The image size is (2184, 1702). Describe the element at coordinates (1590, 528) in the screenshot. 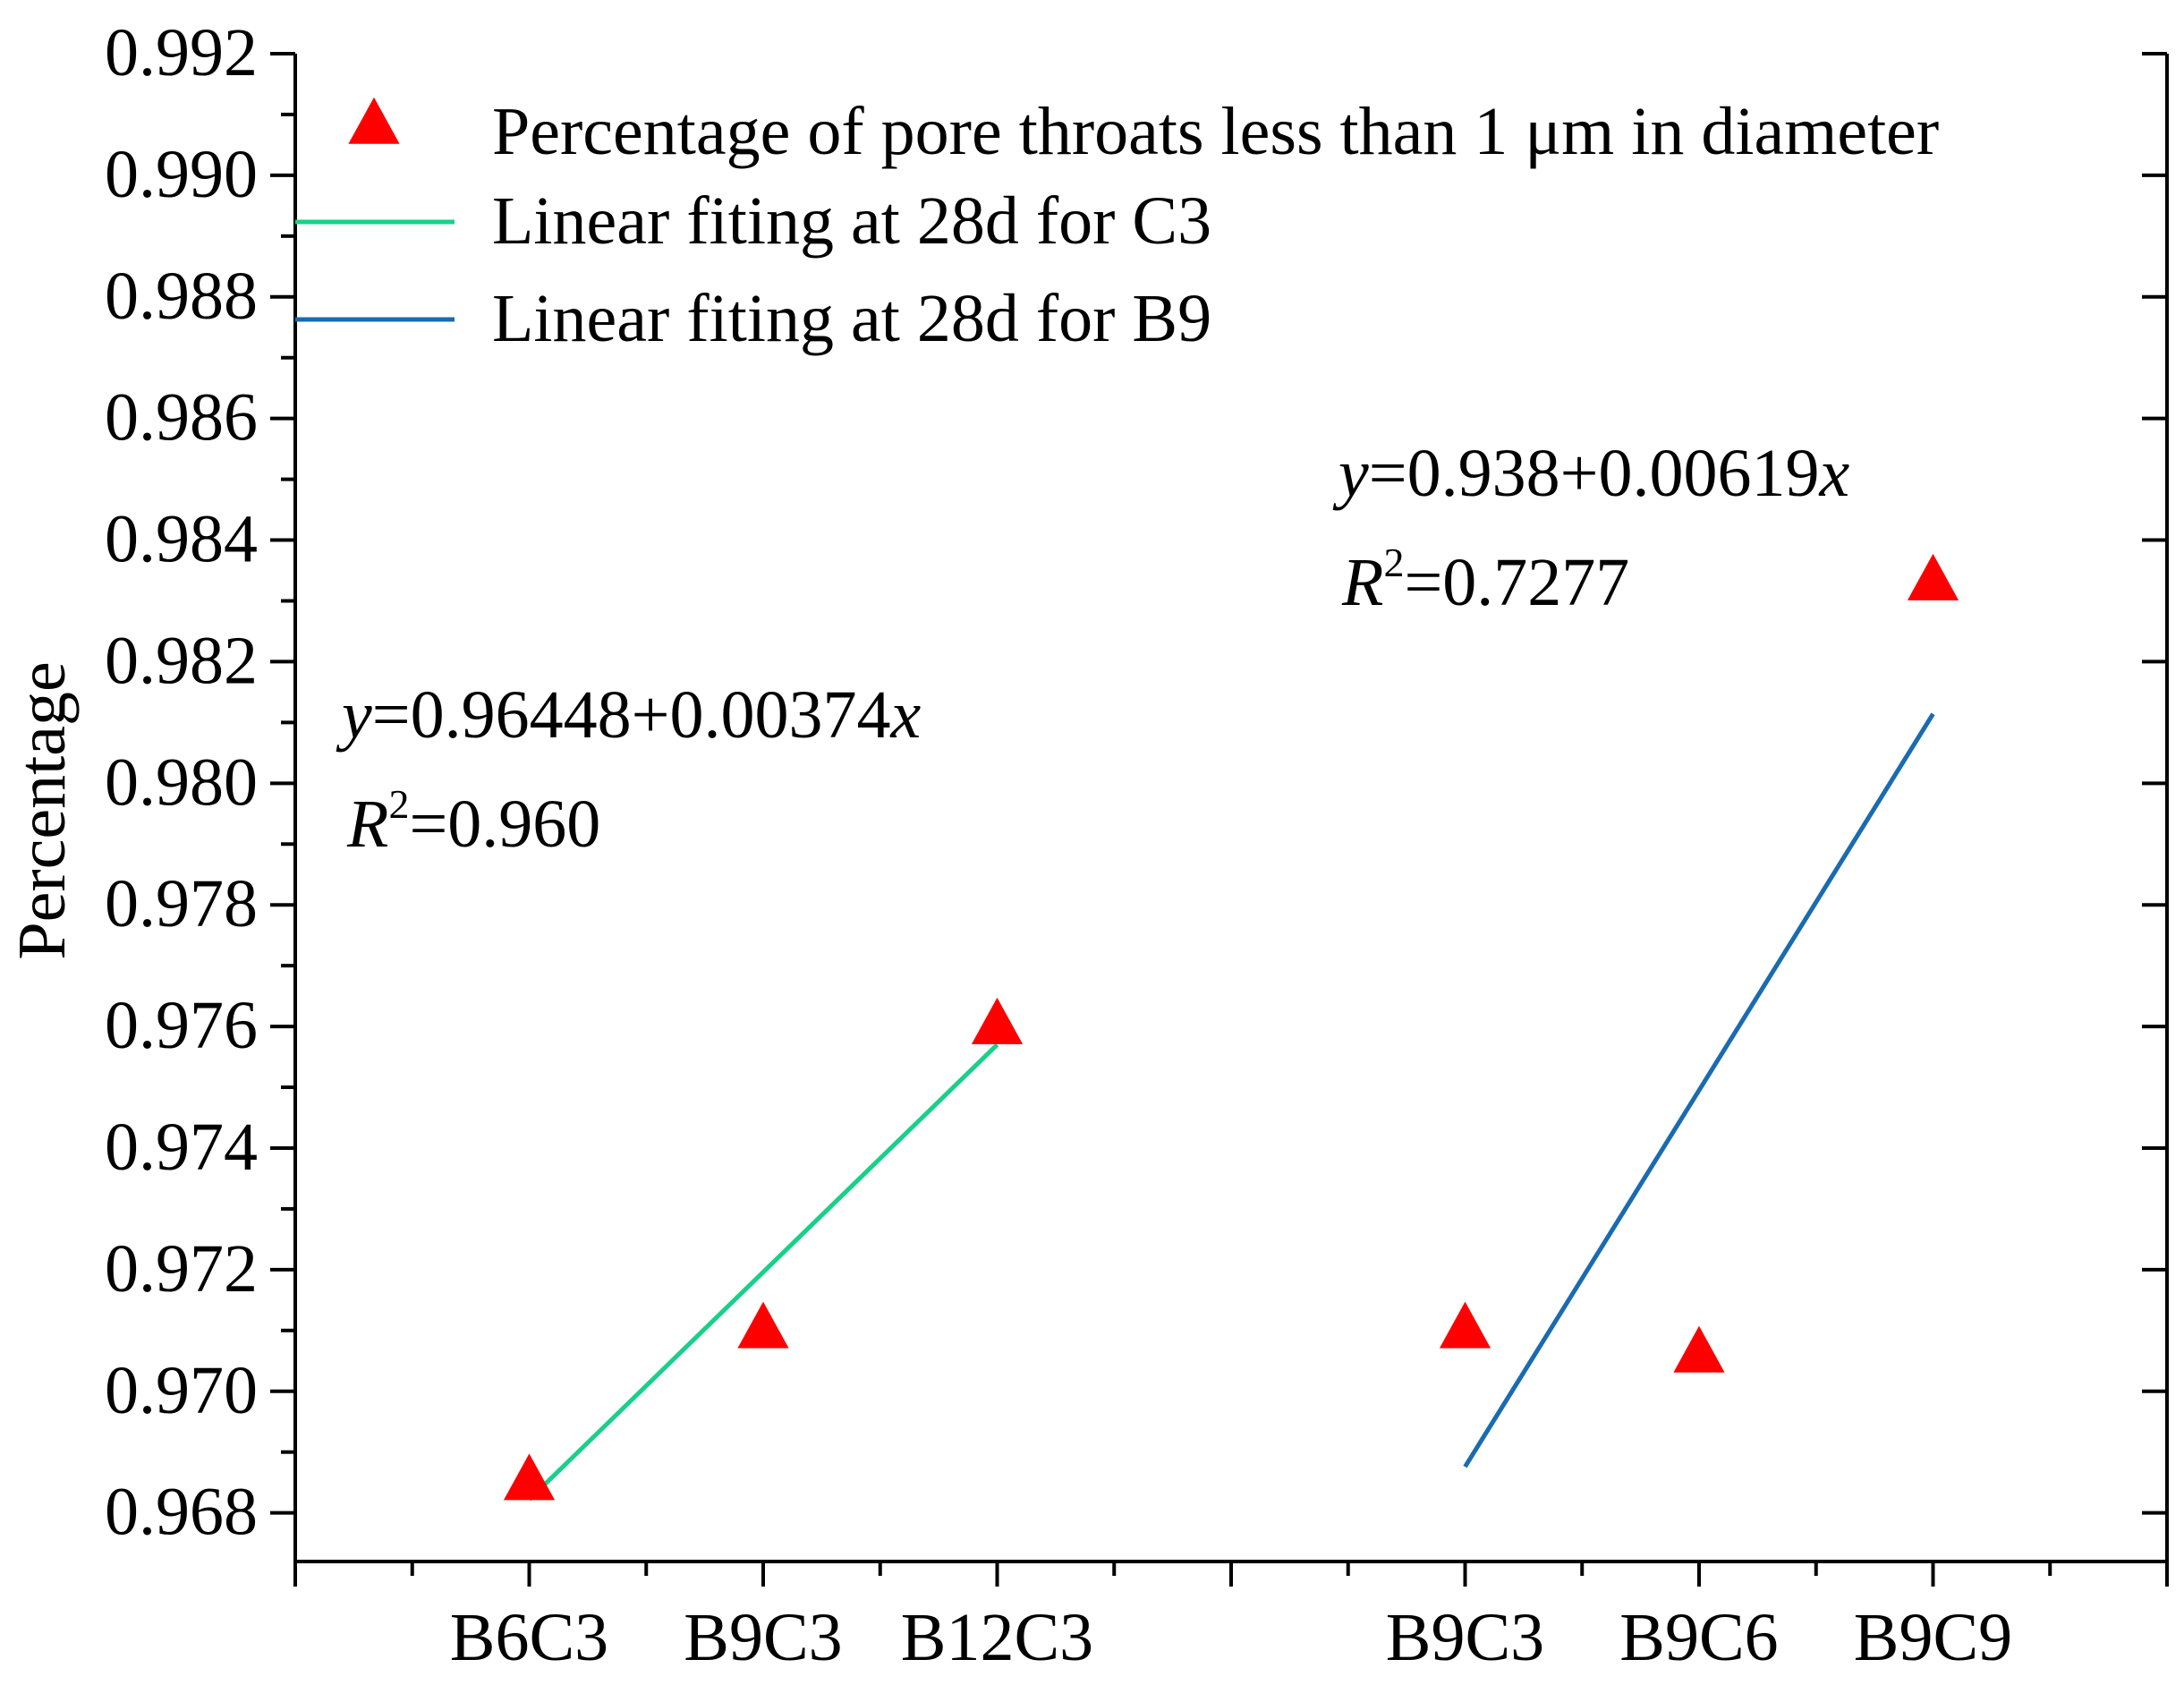

I see `b9-fit-annotation: y=0.938+0.00619x R2=0.7277` at that location.